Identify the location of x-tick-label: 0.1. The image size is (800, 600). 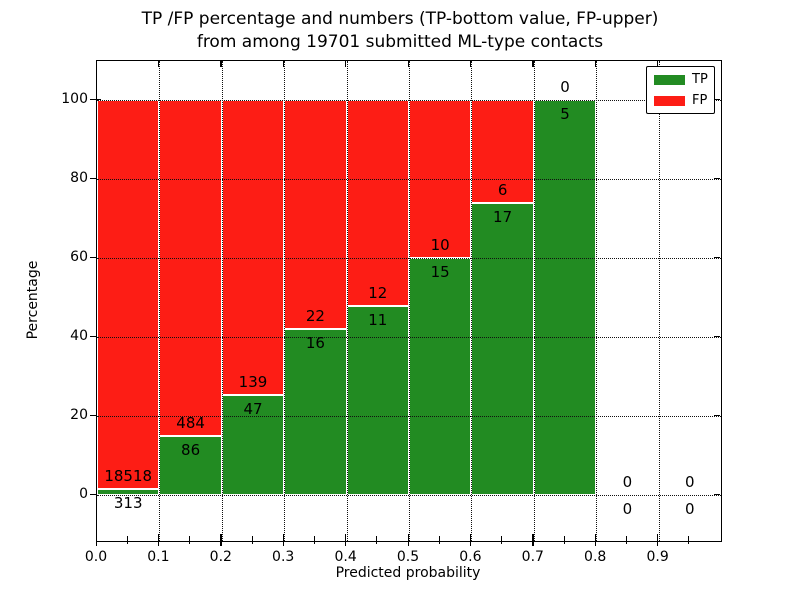
(158, 557).